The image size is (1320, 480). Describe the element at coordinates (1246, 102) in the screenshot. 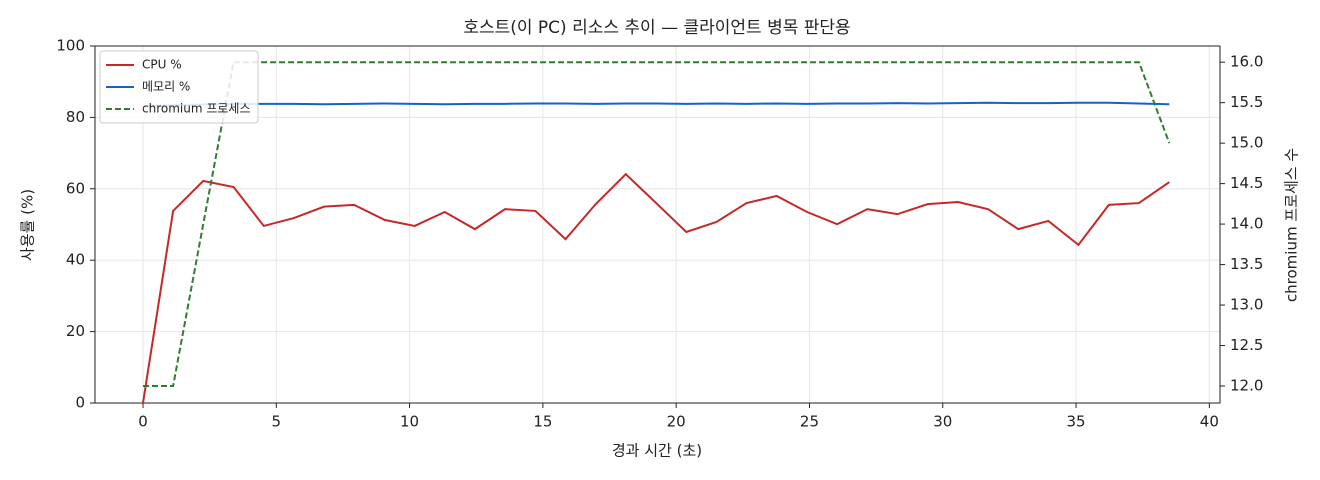

I see `y2-tick-label: 15.5` at that location.